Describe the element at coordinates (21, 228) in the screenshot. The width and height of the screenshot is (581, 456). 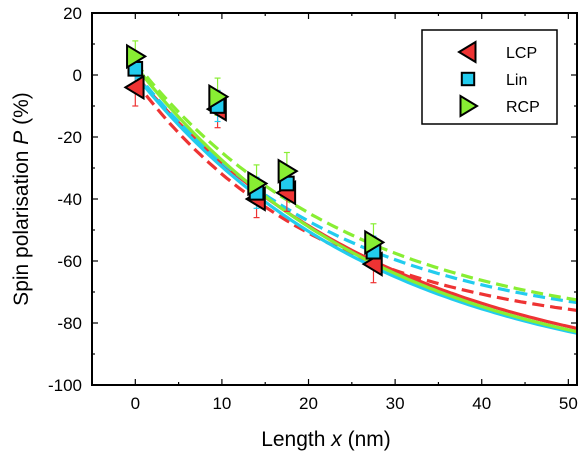
I see `y-axis-label-text: Spin polarisation` at that location.